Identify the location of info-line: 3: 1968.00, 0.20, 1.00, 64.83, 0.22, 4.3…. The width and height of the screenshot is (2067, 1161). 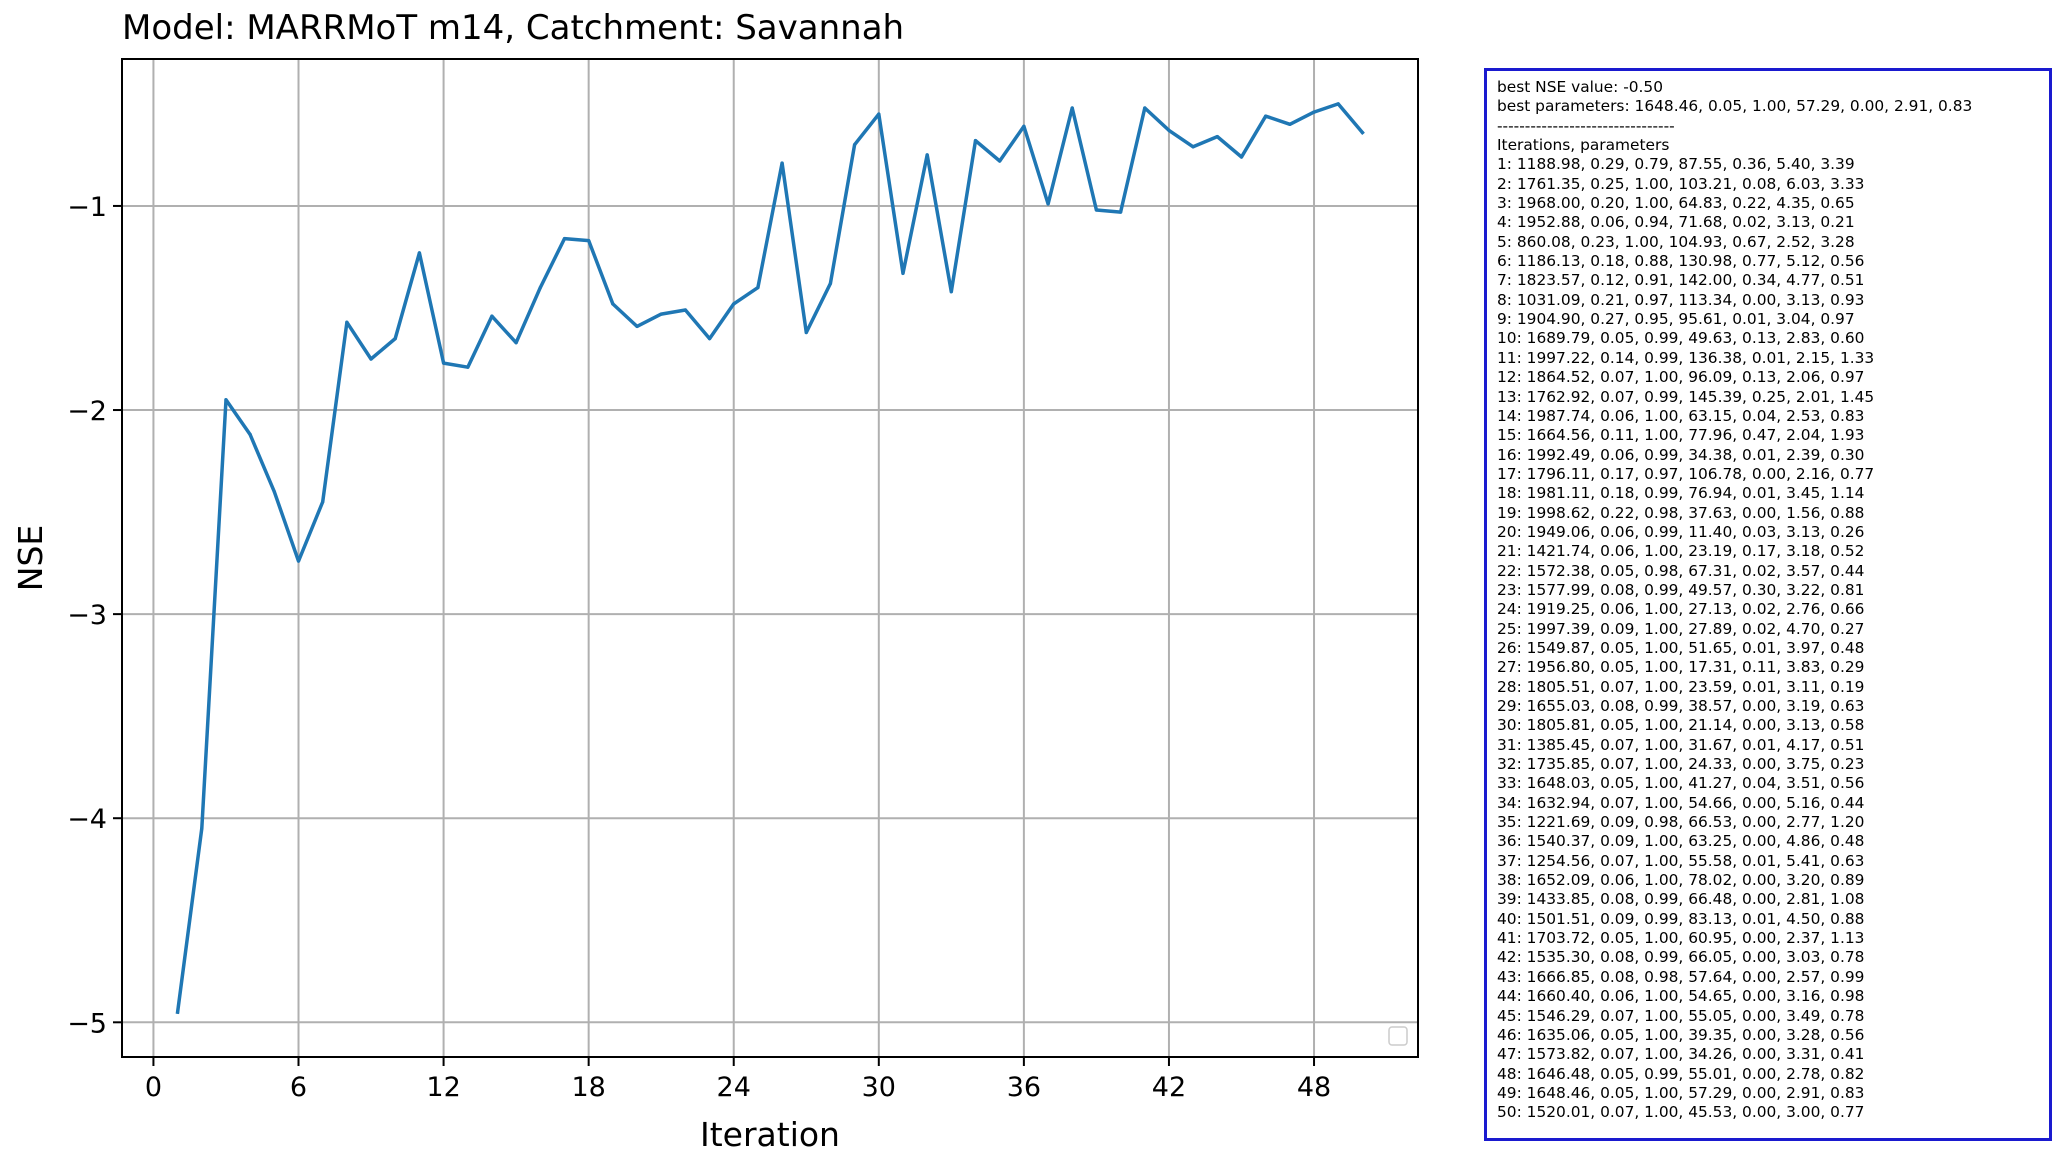
(1676, 203).